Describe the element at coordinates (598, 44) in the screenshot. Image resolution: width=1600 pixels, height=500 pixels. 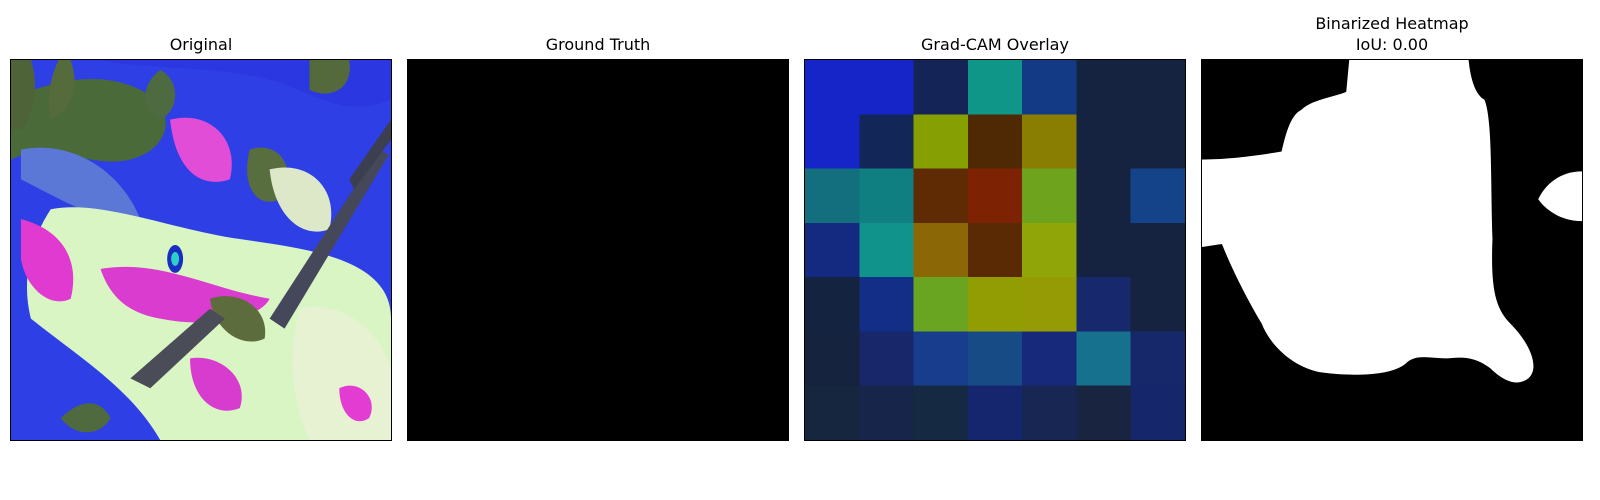
I see `panel-title: Ground Truth` at that location.